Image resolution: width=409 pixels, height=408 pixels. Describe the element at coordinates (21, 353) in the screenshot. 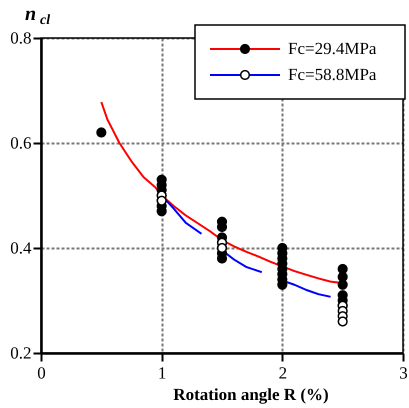

I see `y-tick-label: 0.2` at that location.